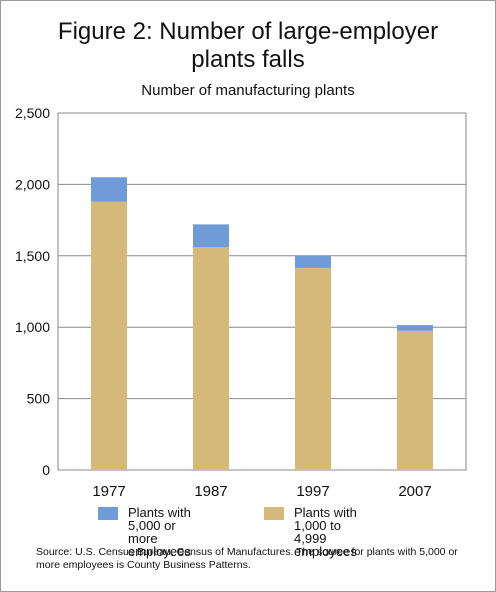 The height and width of the screenshot is (592, 496). Describe the element at coordinates (248, 90) in the screenshot. I see `chart-subtitle: Number of manufacturing plants` at that location.